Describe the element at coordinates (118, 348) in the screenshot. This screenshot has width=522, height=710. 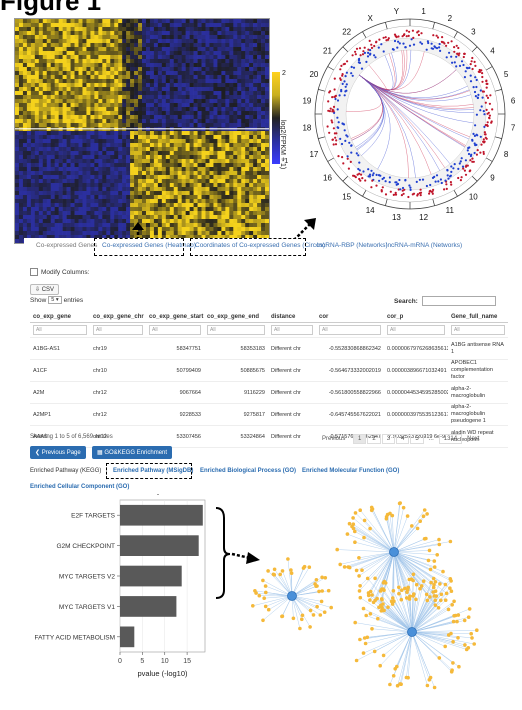
I see `table-cell: chr19` at that location.